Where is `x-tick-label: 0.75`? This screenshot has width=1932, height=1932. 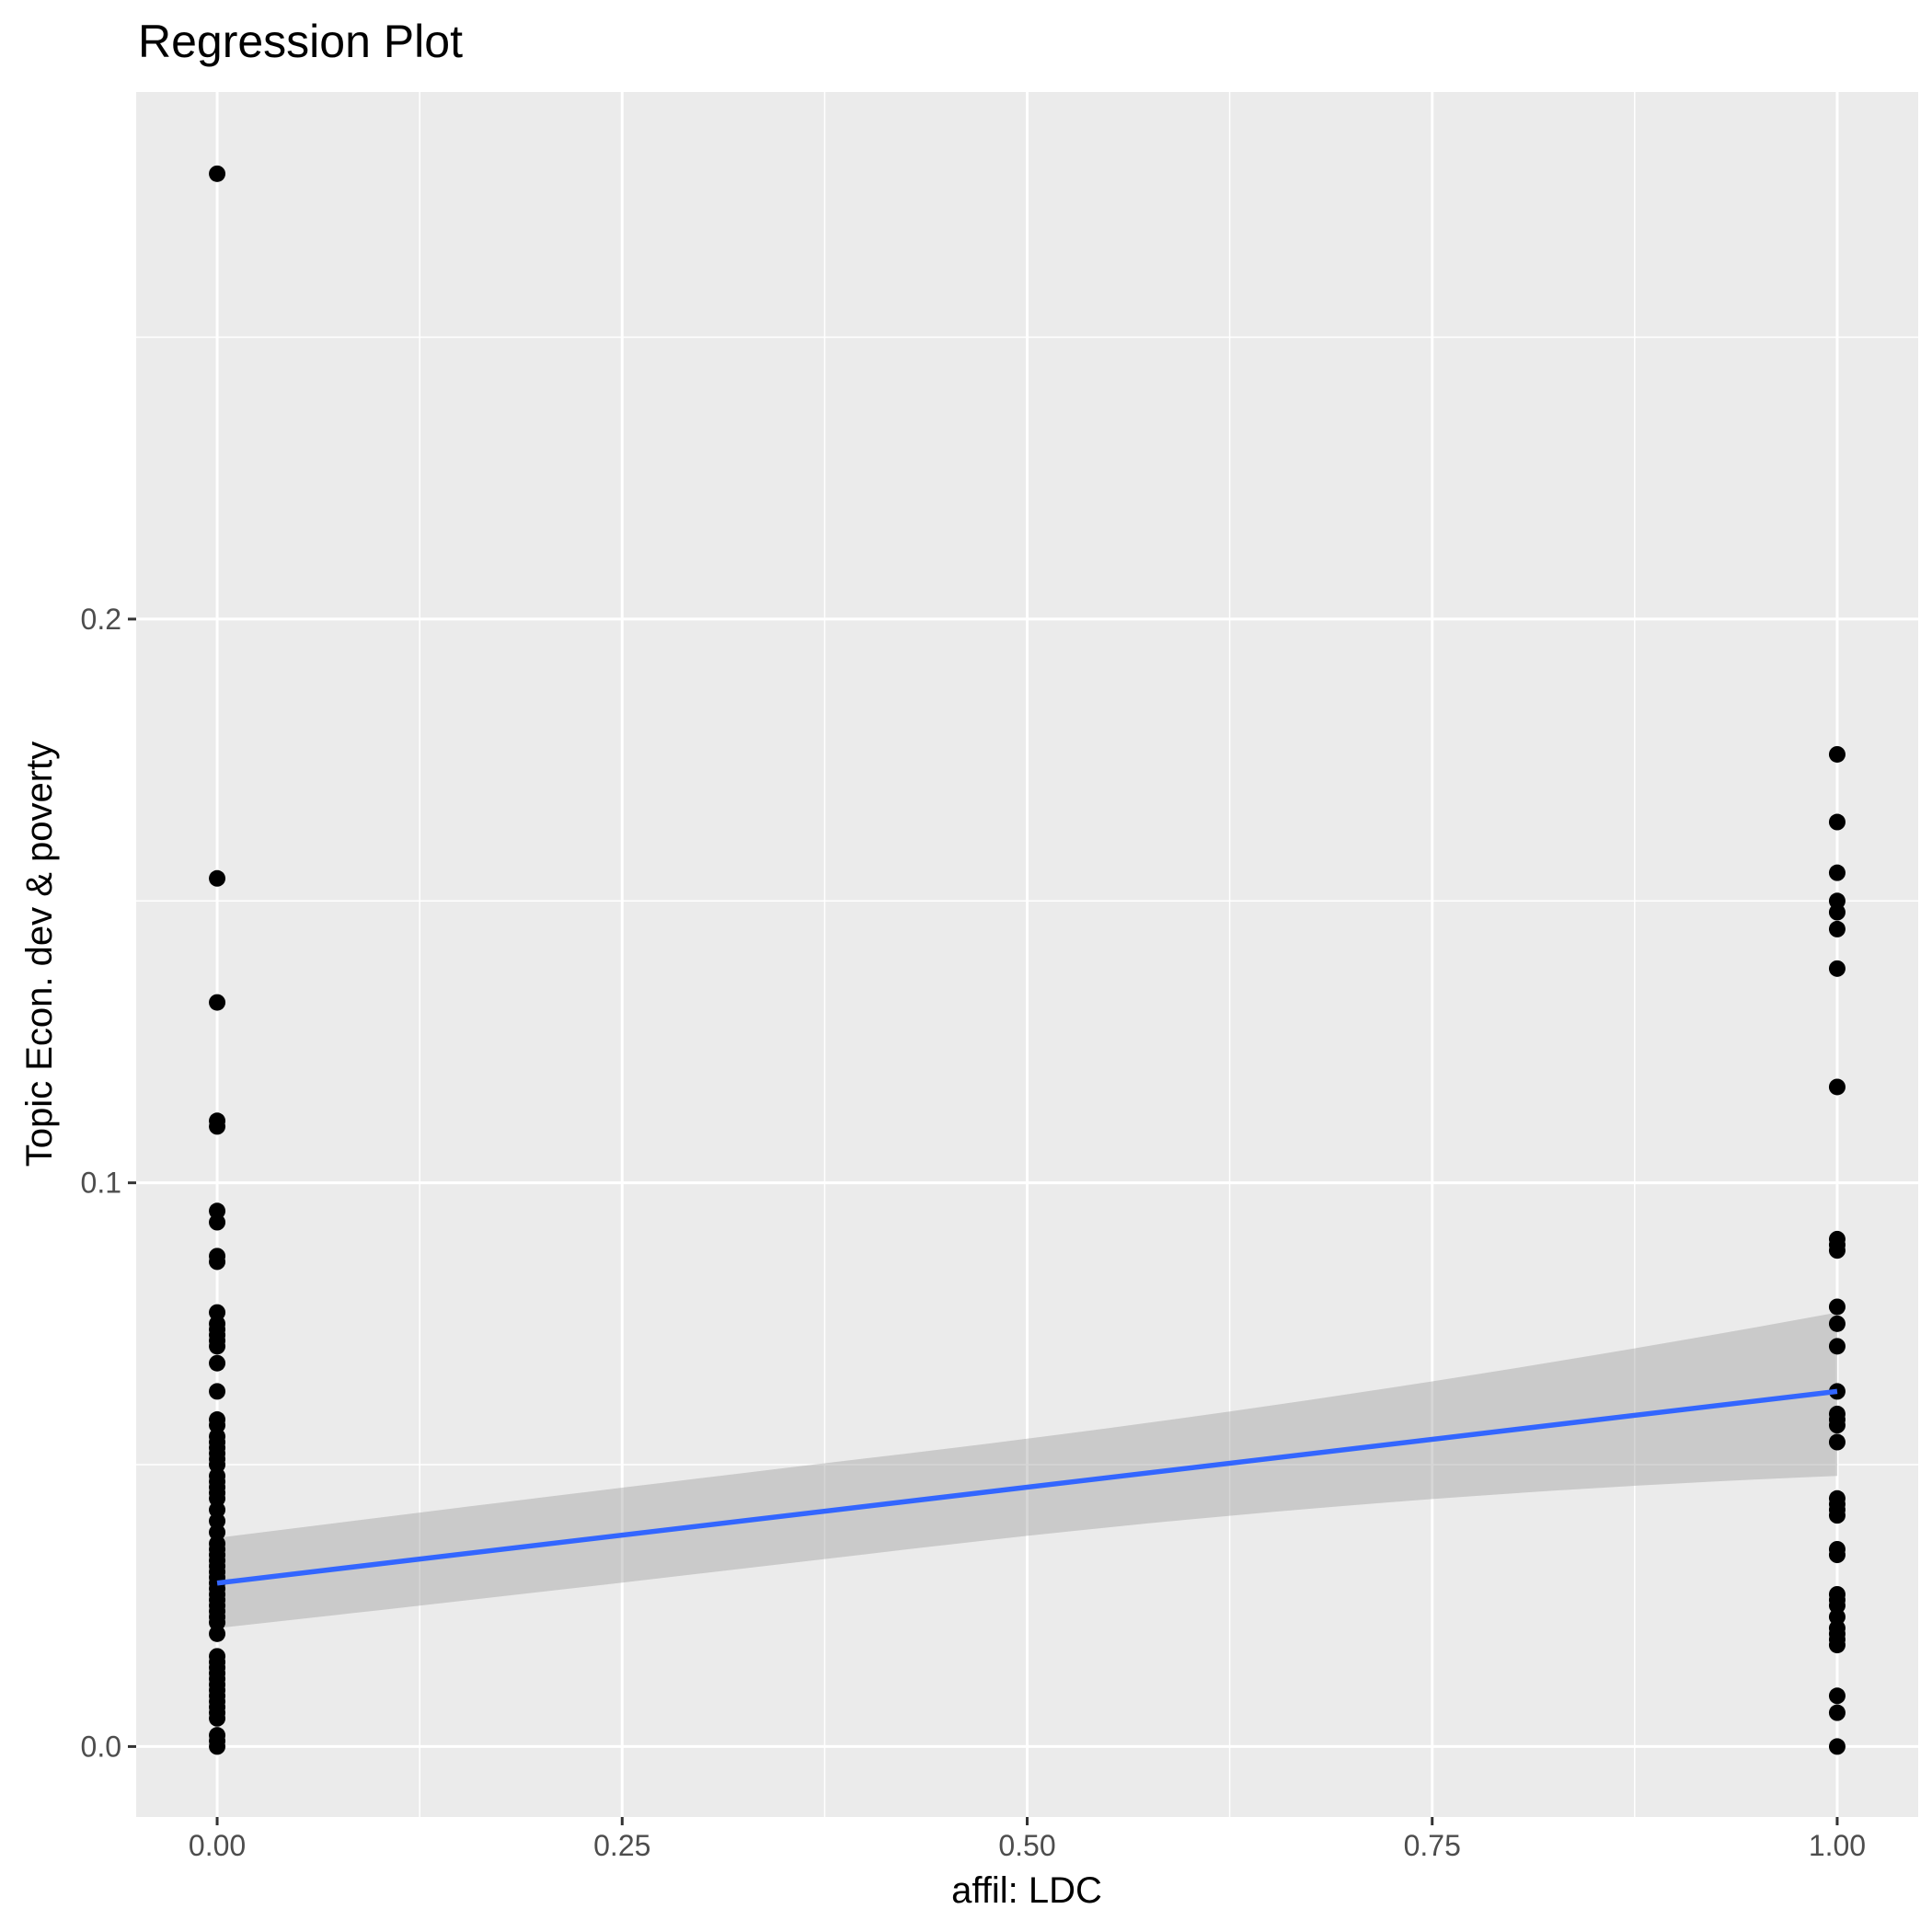
x-tick-label: 0.75 is located at coordinates (1432, 1845).